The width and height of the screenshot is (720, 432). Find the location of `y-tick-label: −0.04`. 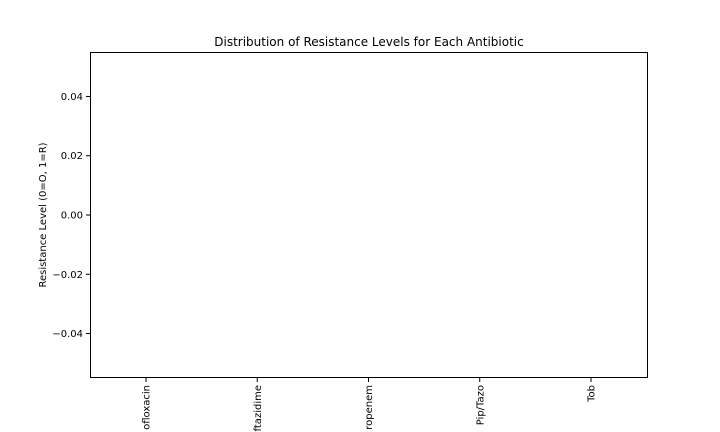

y-tick-label: −0.04 is located at coordinates (67, 334).